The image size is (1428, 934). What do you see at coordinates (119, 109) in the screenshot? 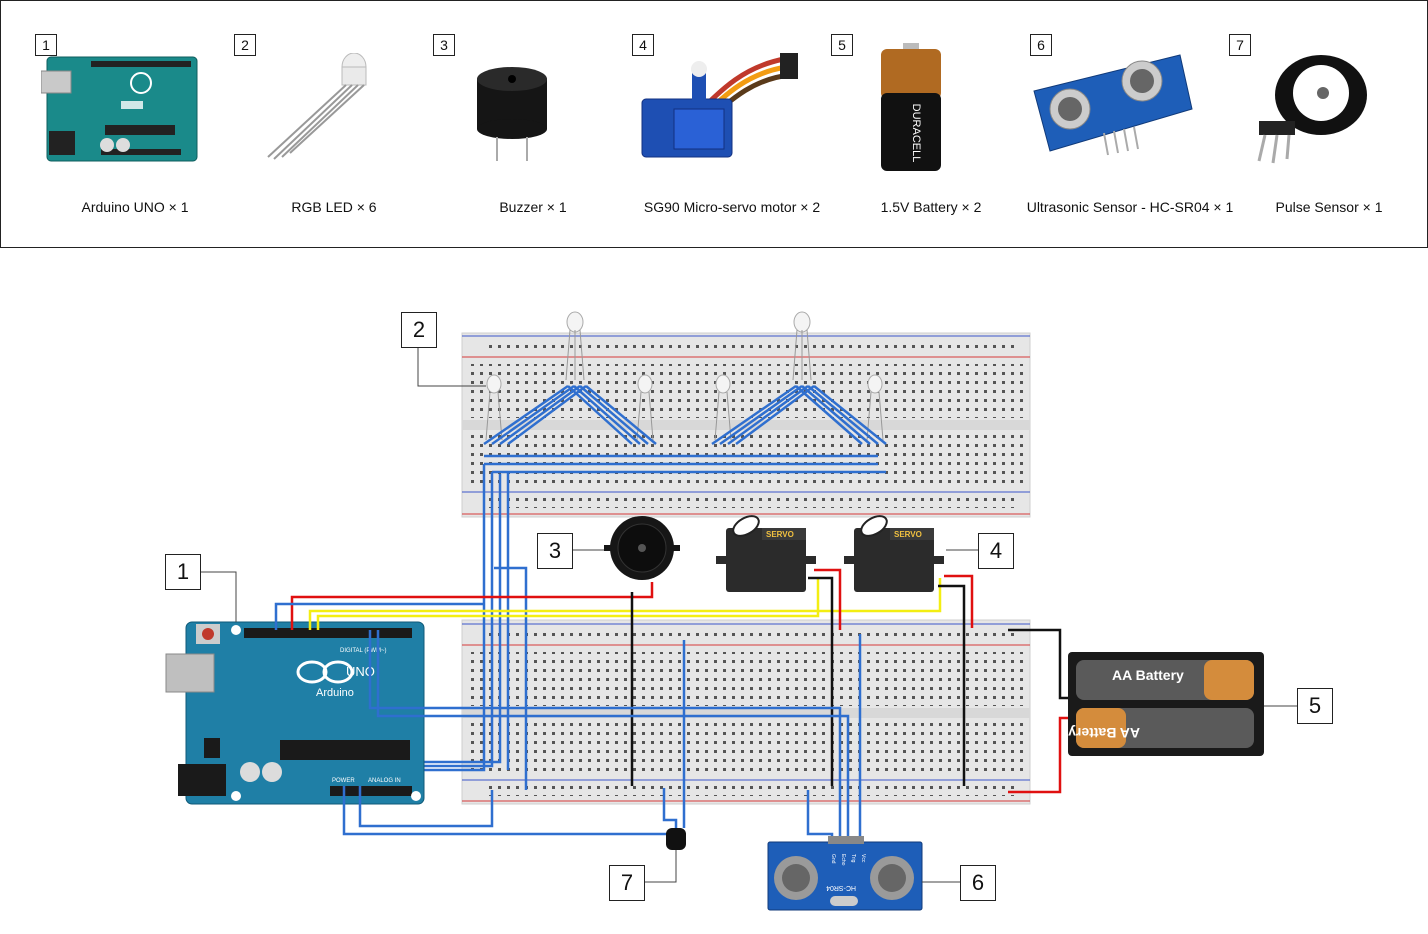
I see `arduino-uno-icon` at bounding box center [119, 109].